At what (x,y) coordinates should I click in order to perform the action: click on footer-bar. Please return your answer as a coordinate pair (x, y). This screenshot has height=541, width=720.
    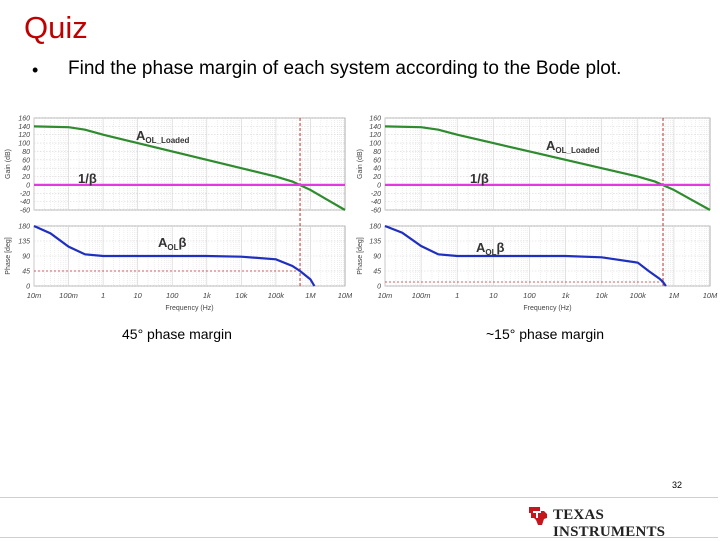
    Looking at the image, I should click on (359, 517).